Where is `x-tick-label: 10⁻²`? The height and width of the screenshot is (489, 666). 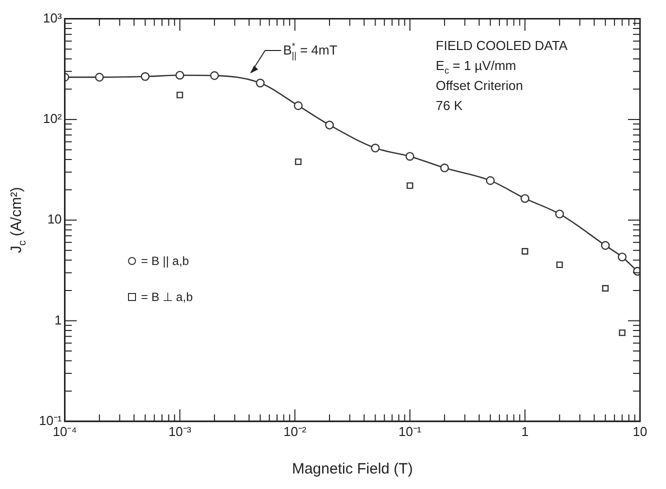
x-tick-label: 10⁻² is located at coordinates (295, 431).